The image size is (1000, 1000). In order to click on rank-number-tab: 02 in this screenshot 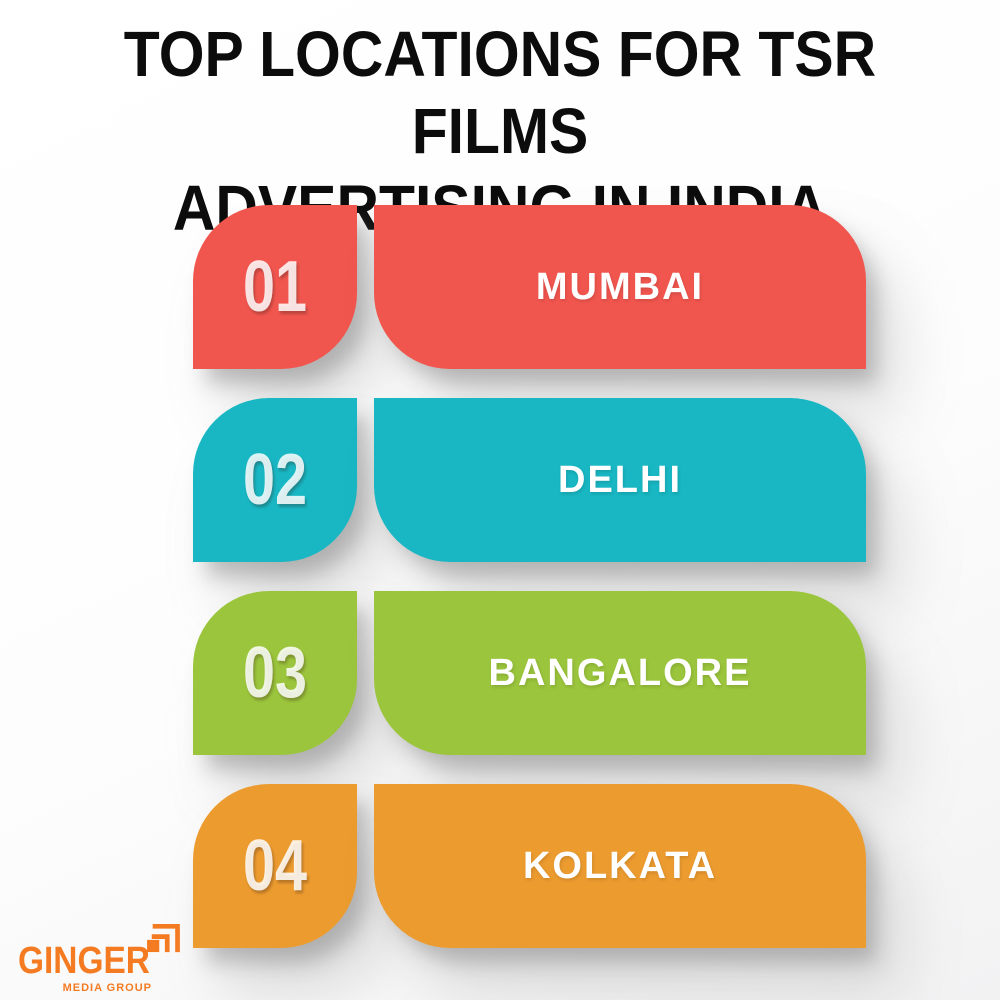, I will do `click(275, 480)`.